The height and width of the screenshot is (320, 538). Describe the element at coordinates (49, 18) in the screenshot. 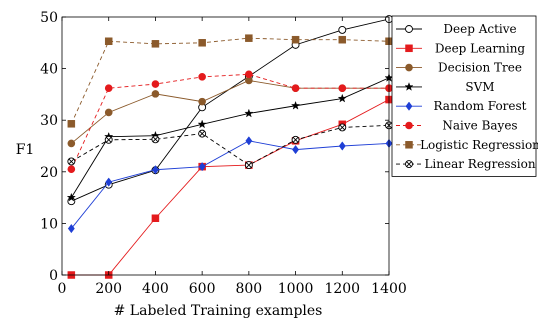

I see `y-tick-label: 50` at that location.